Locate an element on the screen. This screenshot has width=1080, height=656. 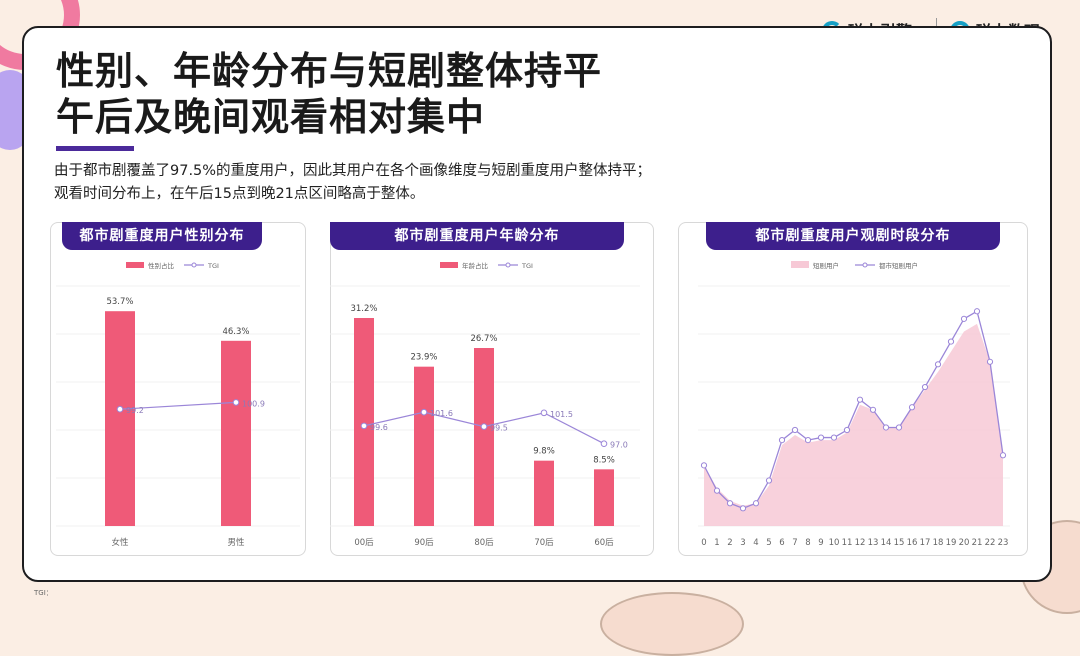
x-tick-label: 8 is located at coordinates (807, 543).